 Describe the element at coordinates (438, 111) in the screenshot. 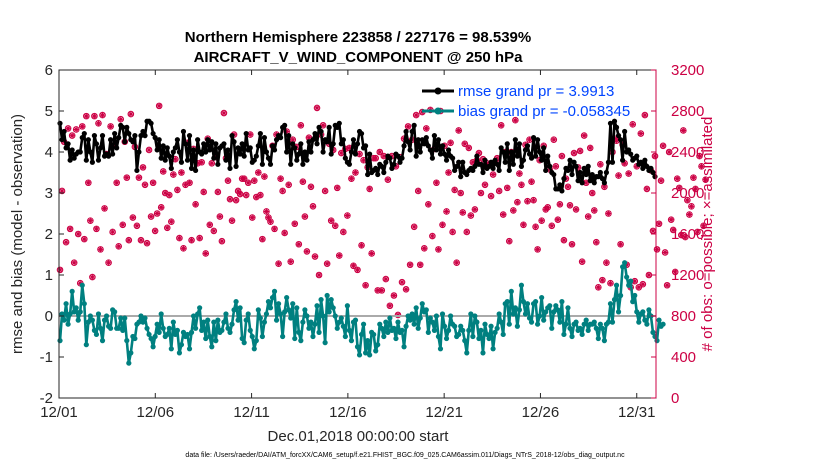

I see `legend-bias-marker` at that location.